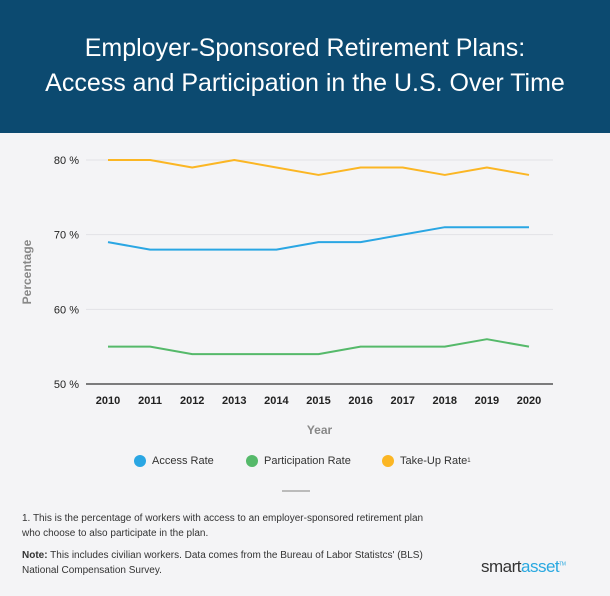  Describe the element at coordinates (192, 401) in the screenshot. I see `x-tick-label: 2012` at that location.